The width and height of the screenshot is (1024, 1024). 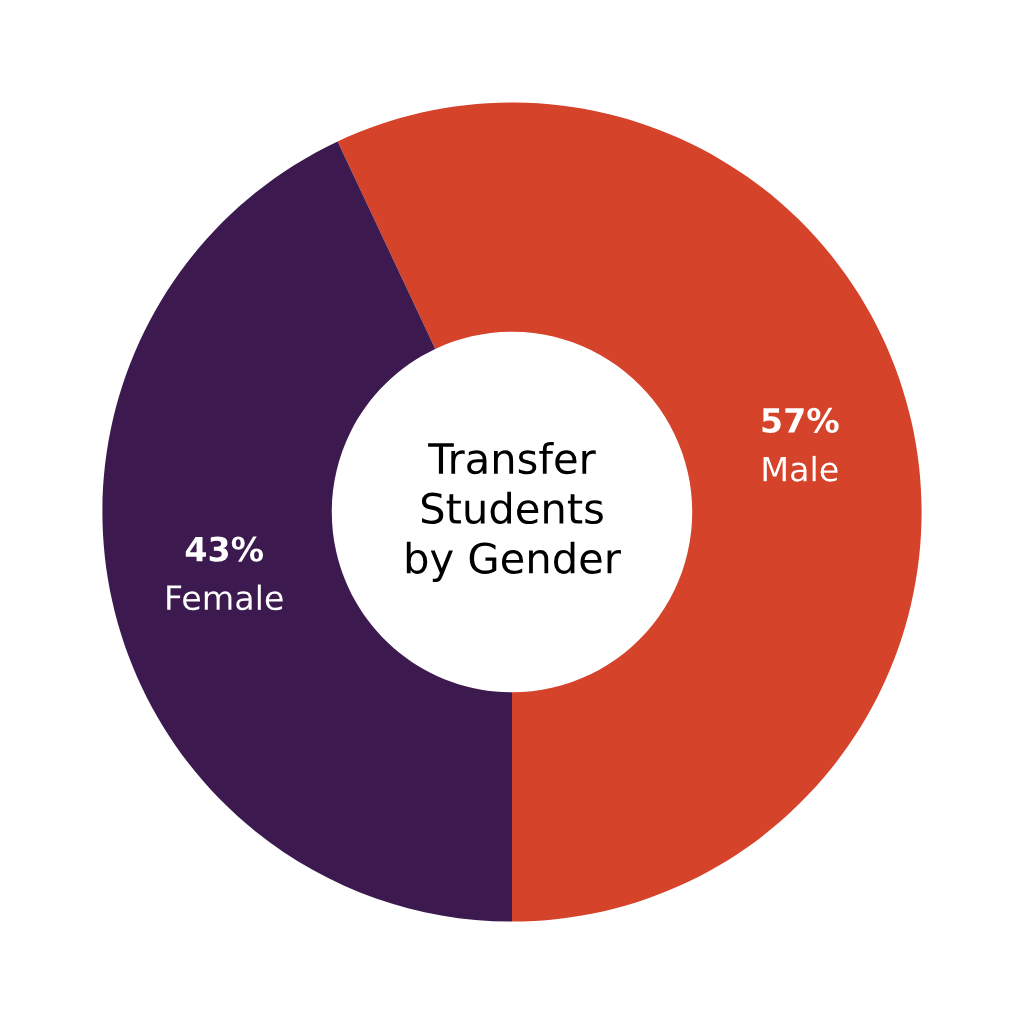 I want to click on slice-label: Male, so click(x=800, y=468).